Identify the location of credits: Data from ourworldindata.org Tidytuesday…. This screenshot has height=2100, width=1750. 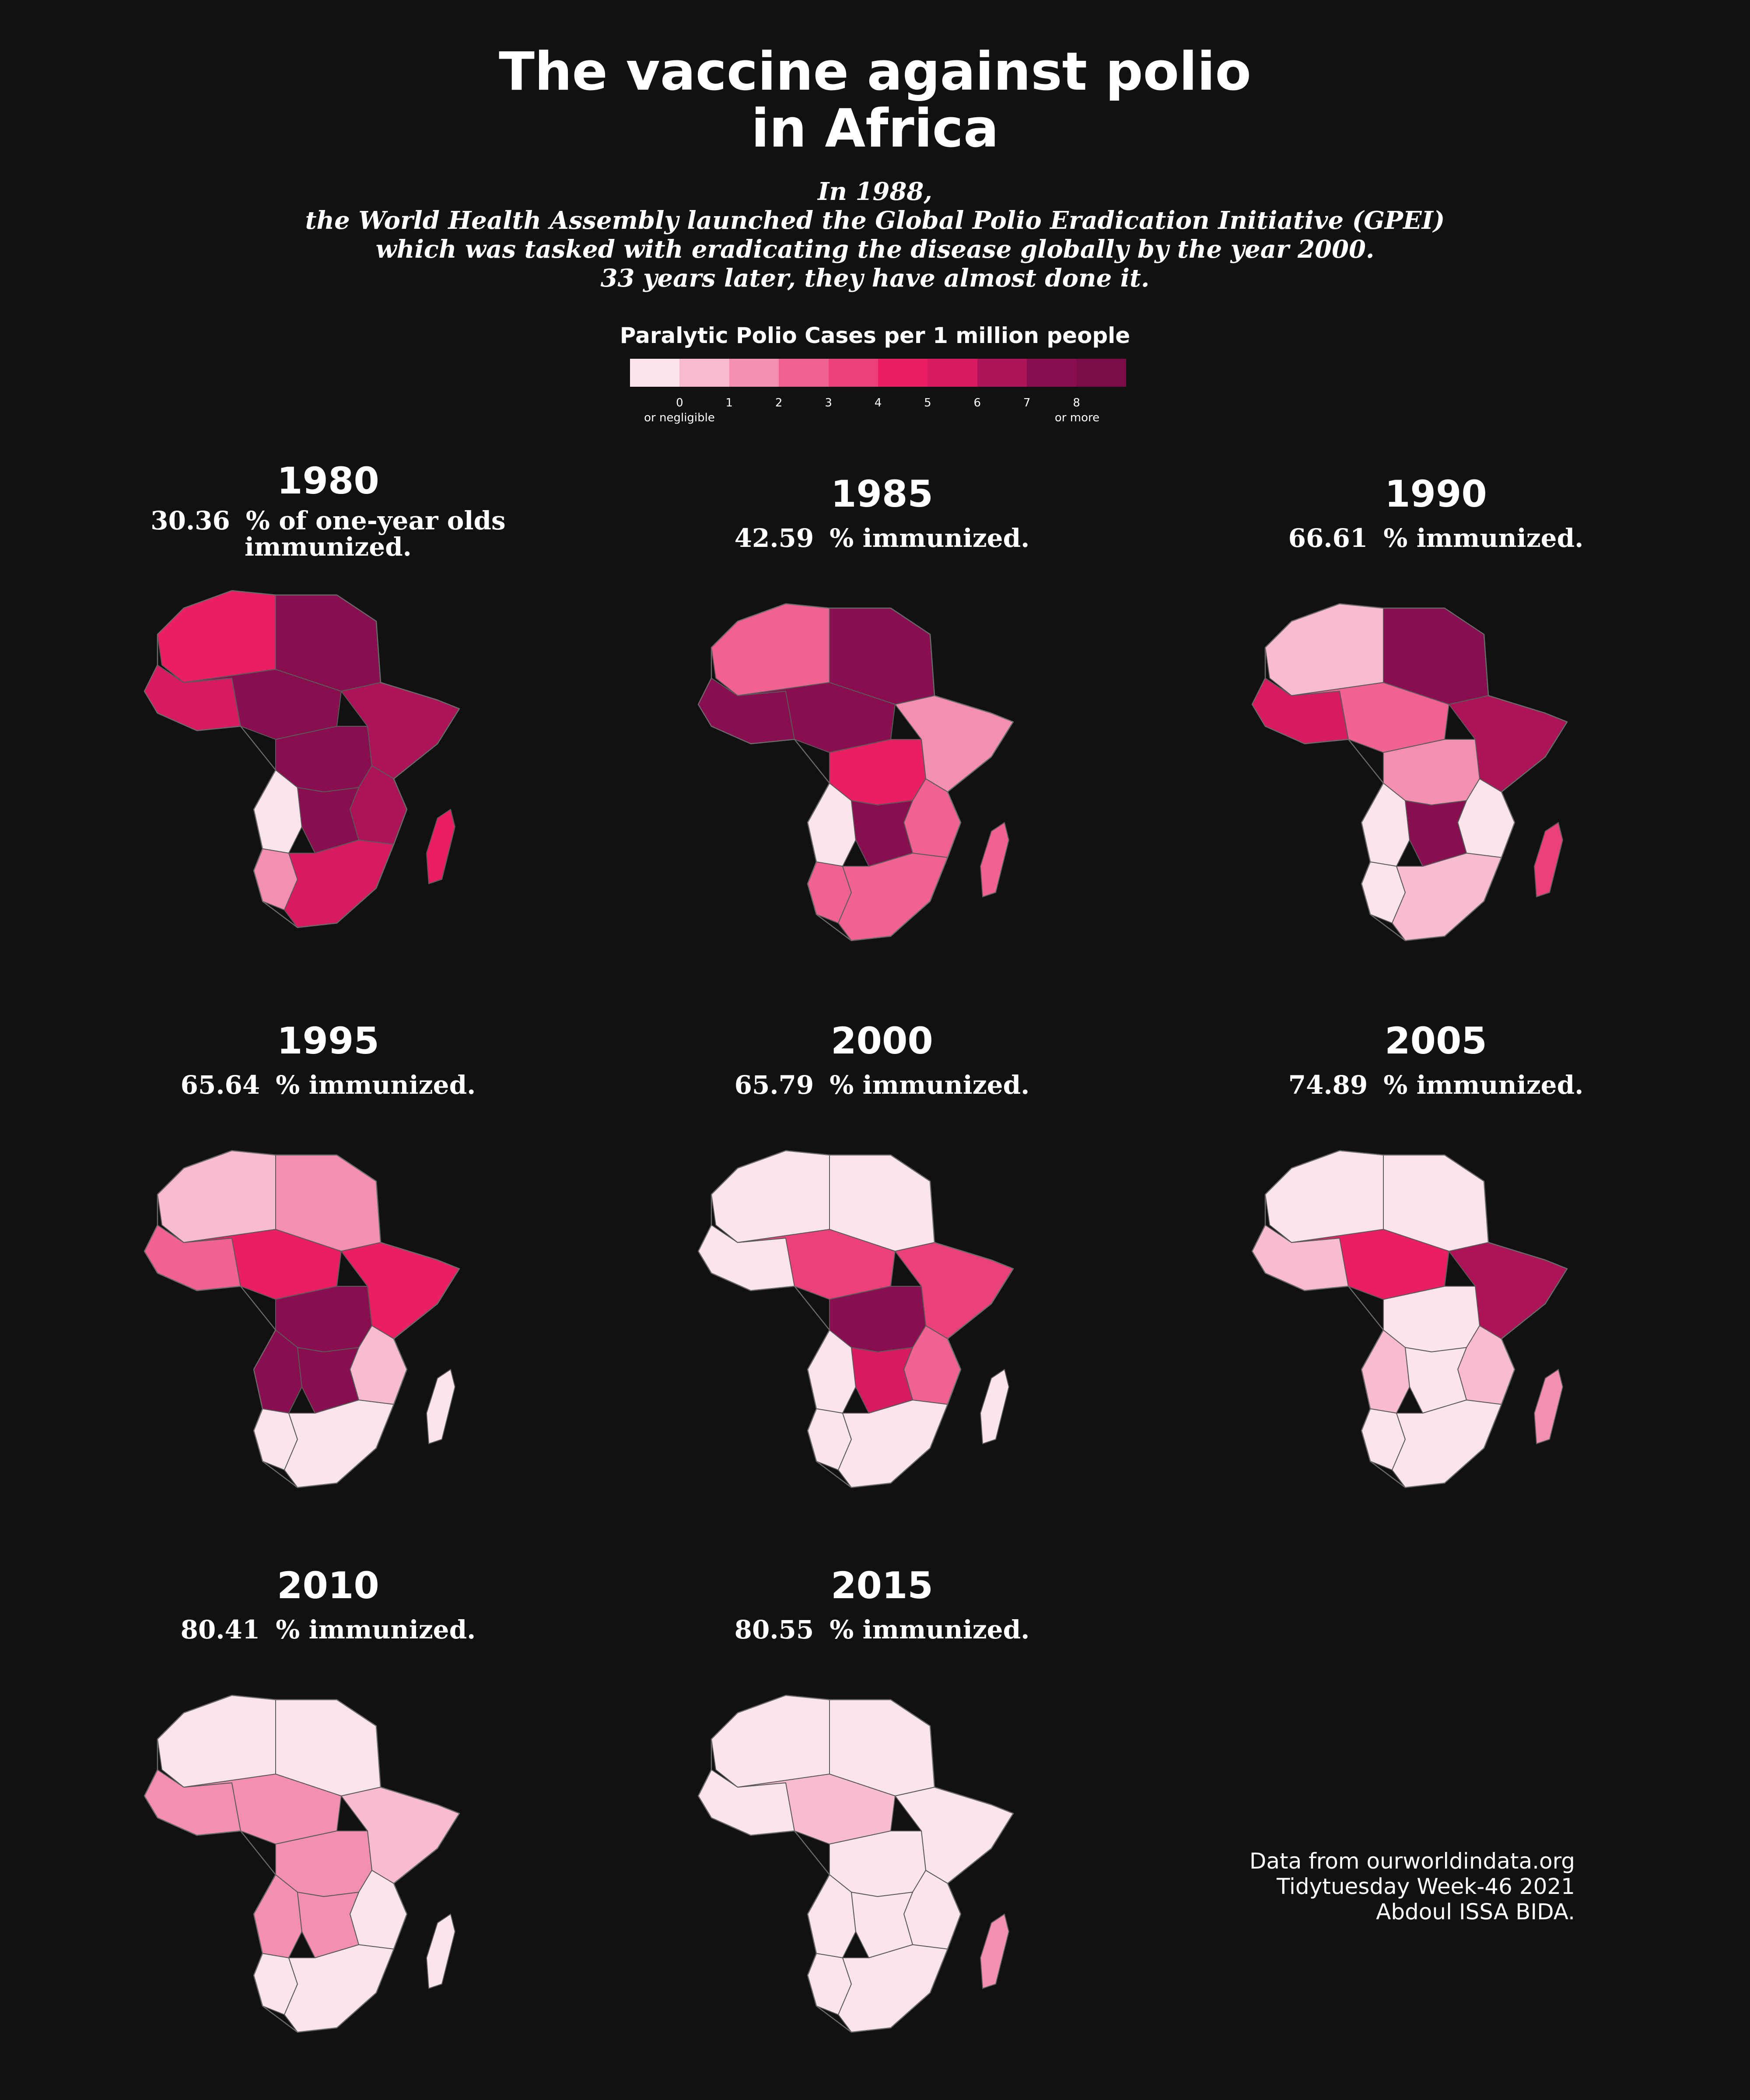
(1412, 1886).